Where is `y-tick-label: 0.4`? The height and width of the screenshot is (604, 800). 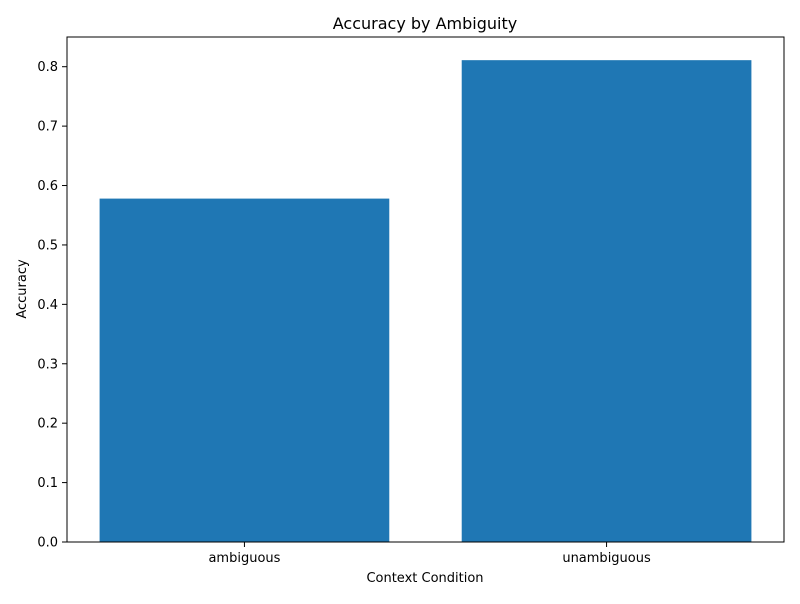
y-tick-label: 0.4 is located at coordinates (47, 305).